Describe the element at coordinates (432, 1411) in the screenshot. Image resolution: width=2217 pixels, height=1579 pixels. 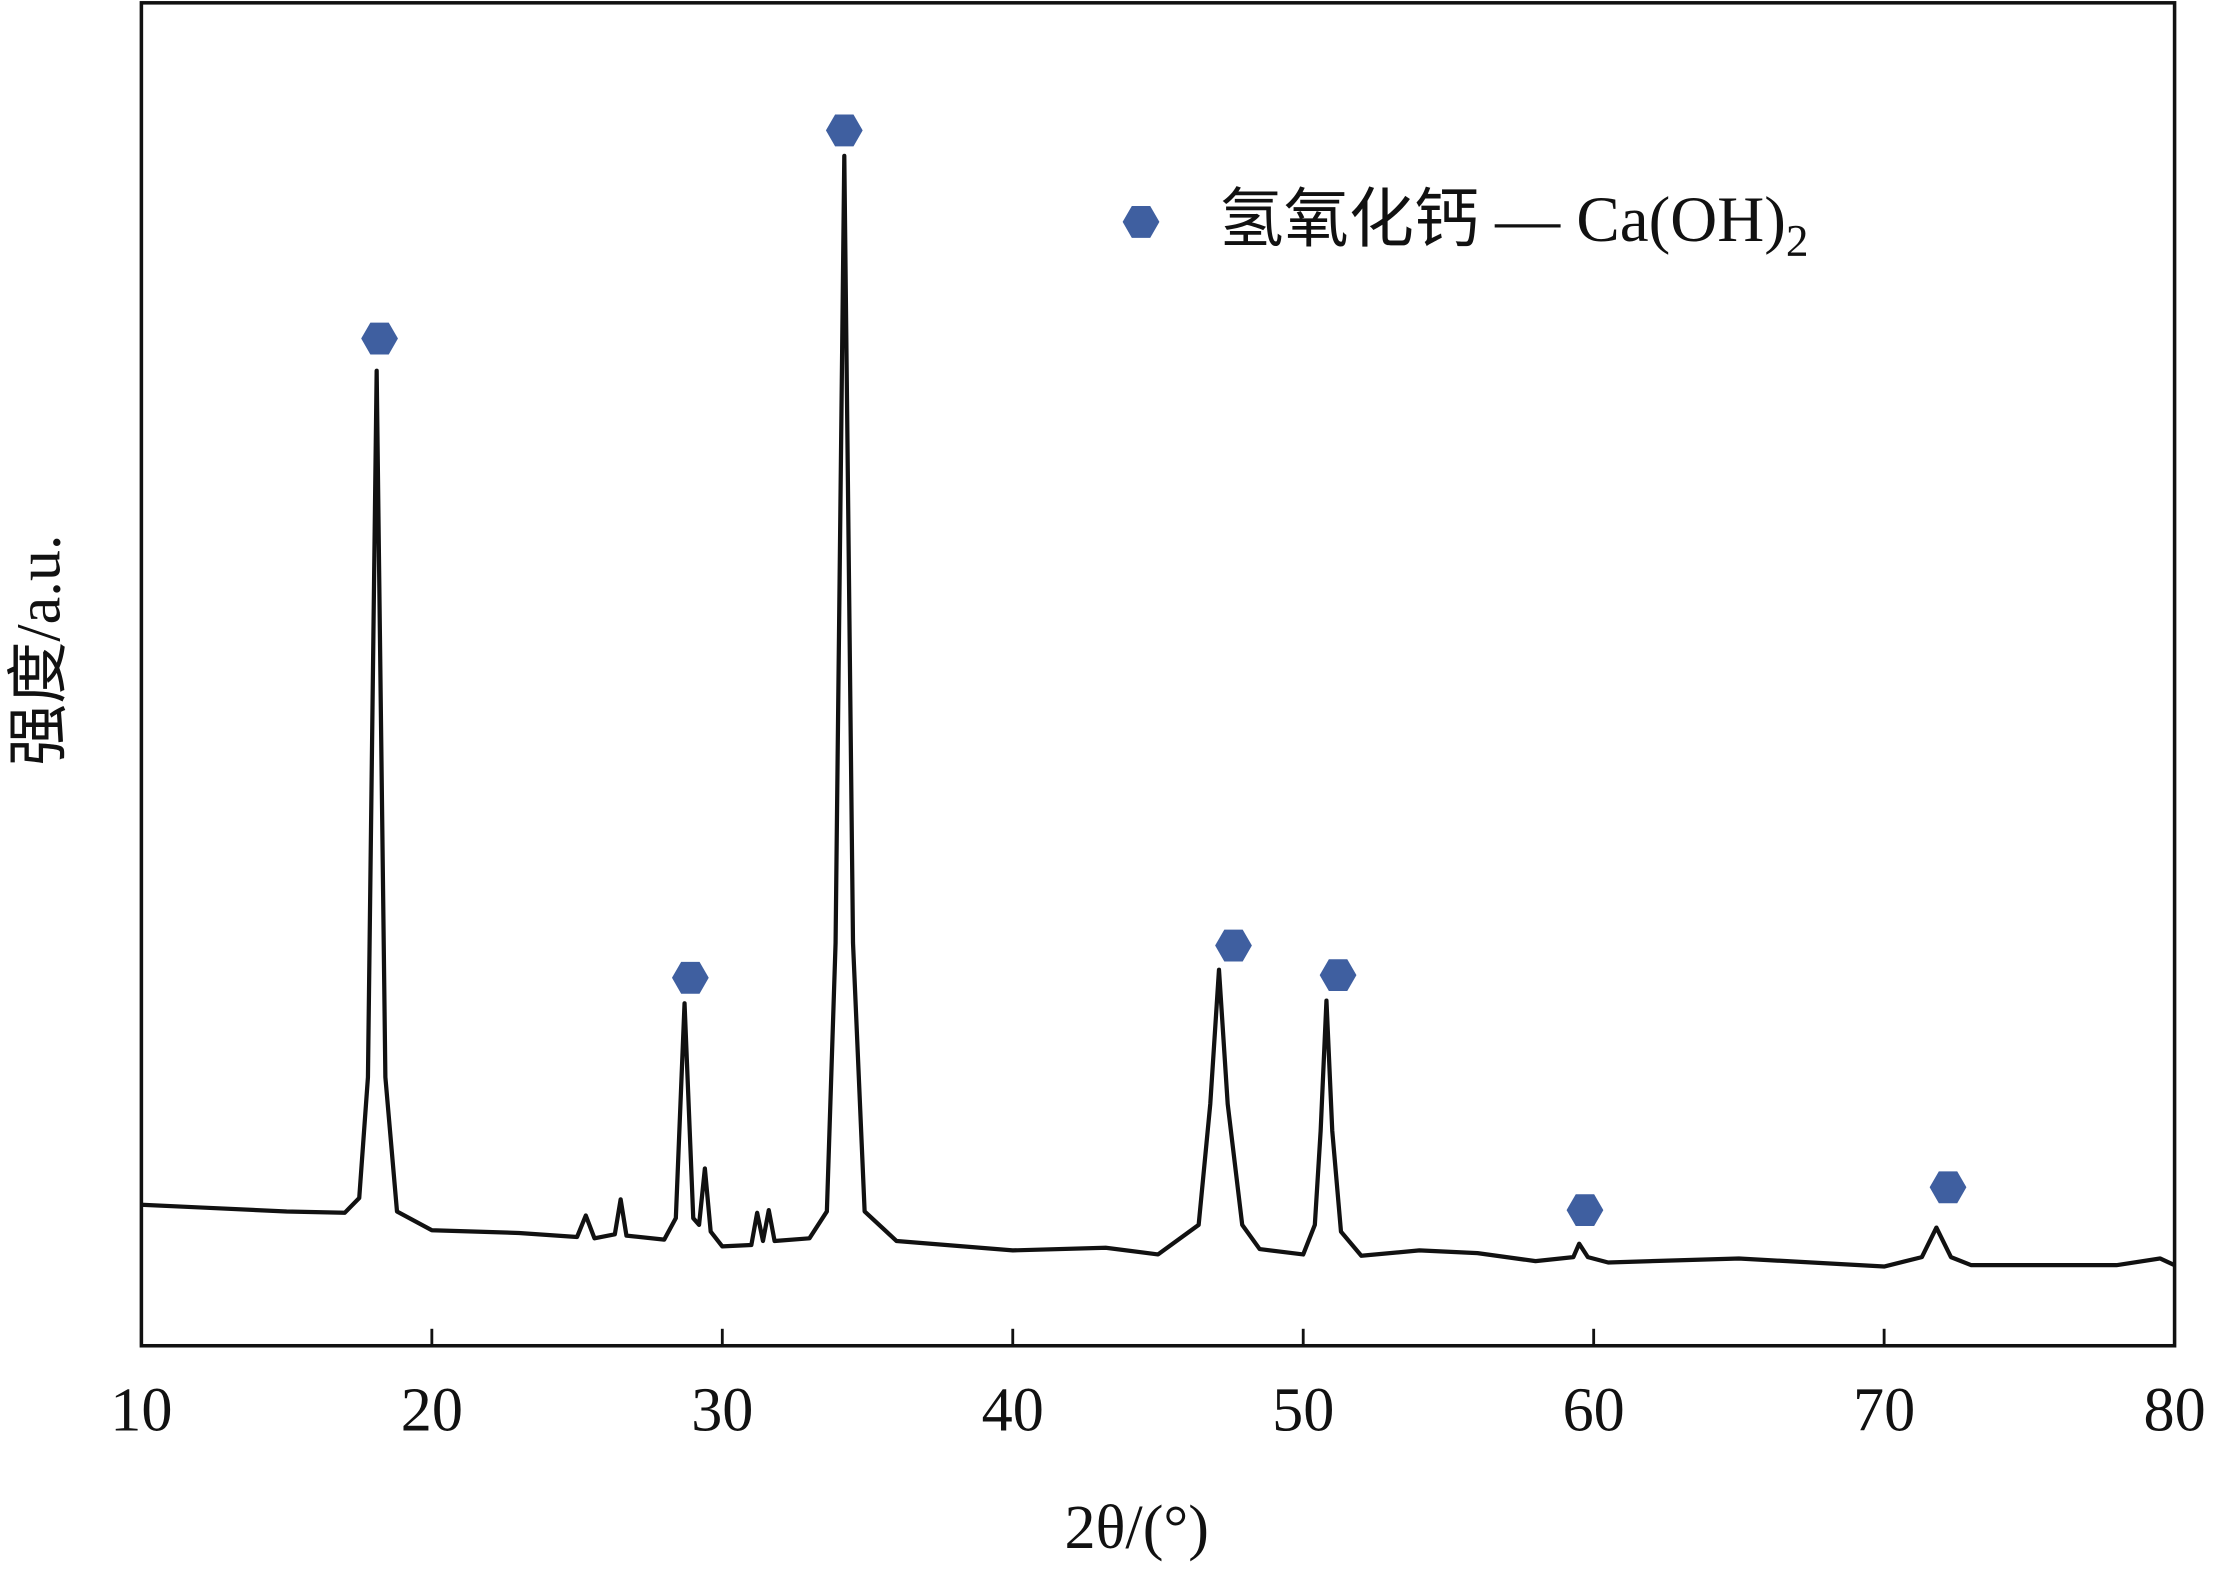
I see `x-tick-label: 20` at that location.